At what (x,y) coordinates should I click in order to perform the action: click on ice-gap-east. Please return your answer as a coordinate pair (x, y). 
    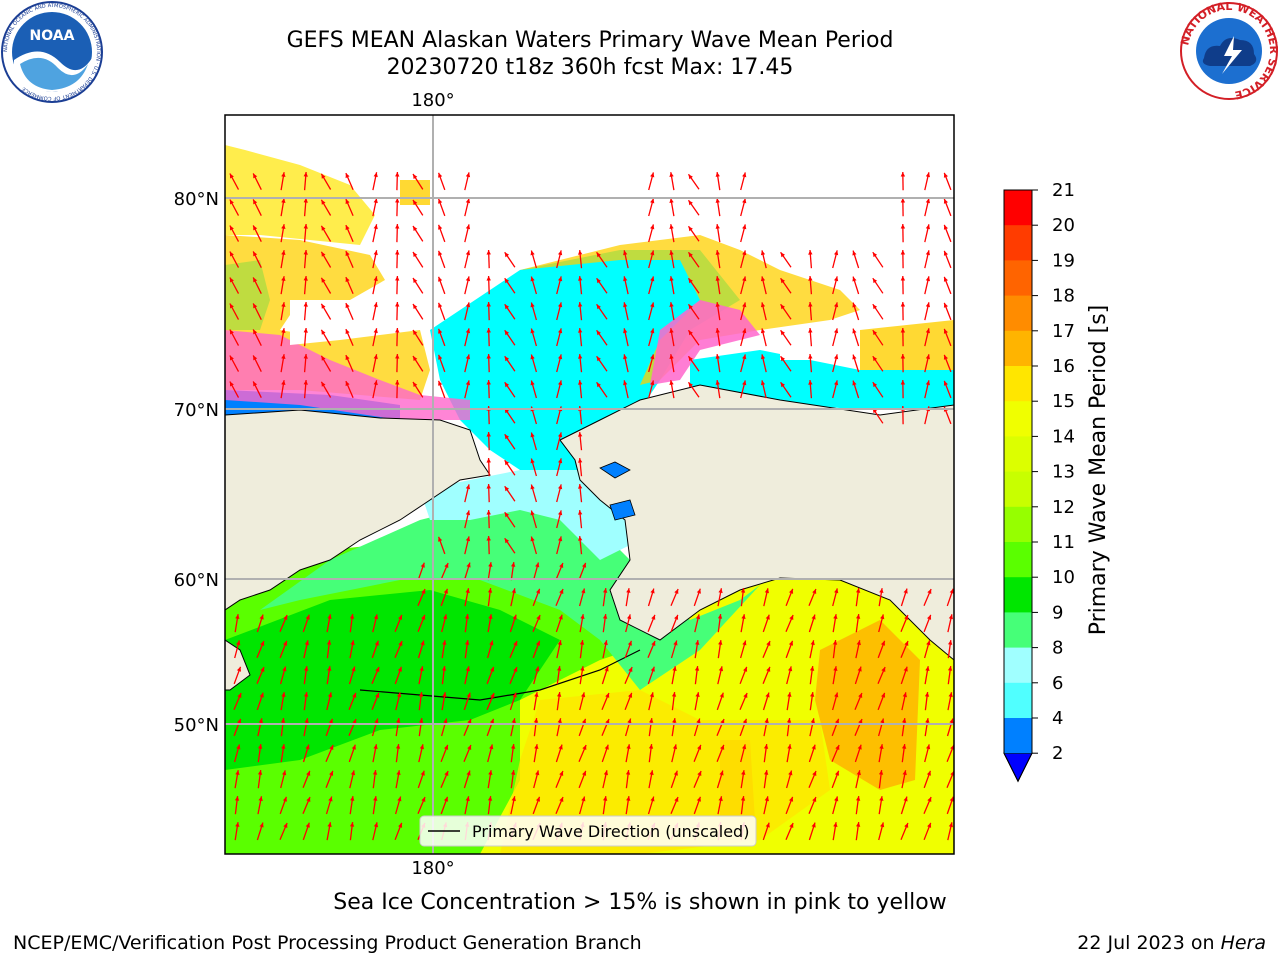
    Looking at the image, I should click on (820, 345).